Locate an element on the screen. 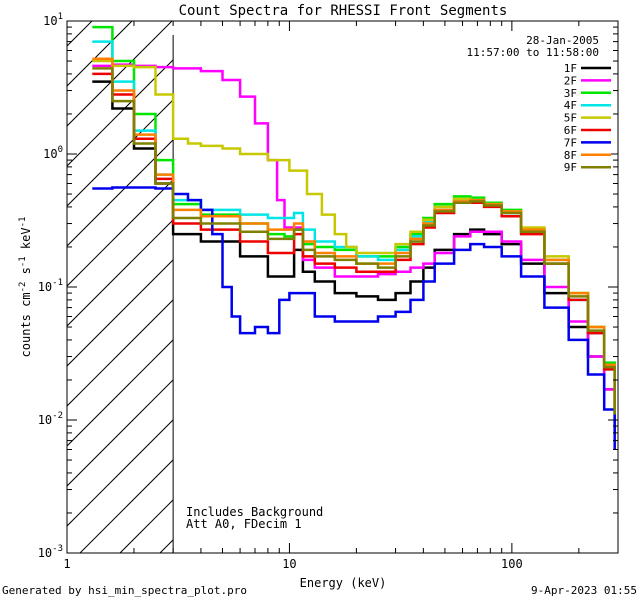  y-label-part: keV is located at coordinates (26, 241).